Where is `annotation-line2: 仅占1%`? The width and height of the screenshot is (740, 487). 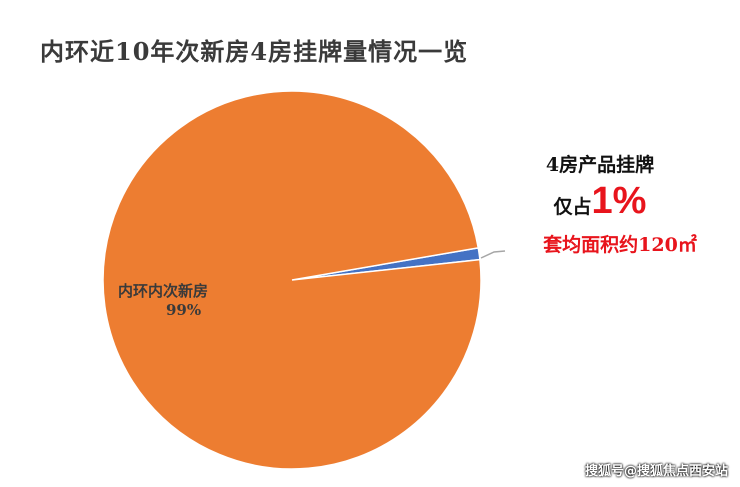
annotation-line2: 仅占1% is located at coordinates (600, 201).